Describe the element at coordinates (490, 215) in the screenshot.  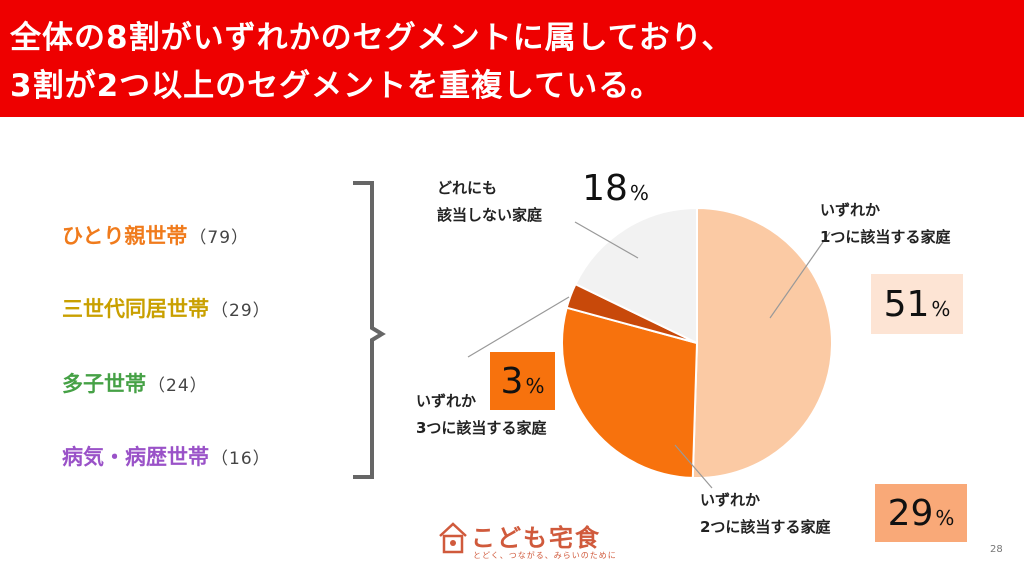
I see `slice-label-line: 該当しない家庭` at that location.